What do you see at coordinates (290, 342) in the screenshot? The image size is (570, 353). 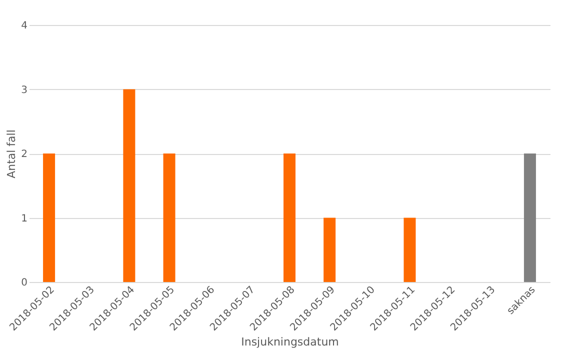 I see `x-axis-title: Insjukningsdatum` at bounding box center [290, 342].